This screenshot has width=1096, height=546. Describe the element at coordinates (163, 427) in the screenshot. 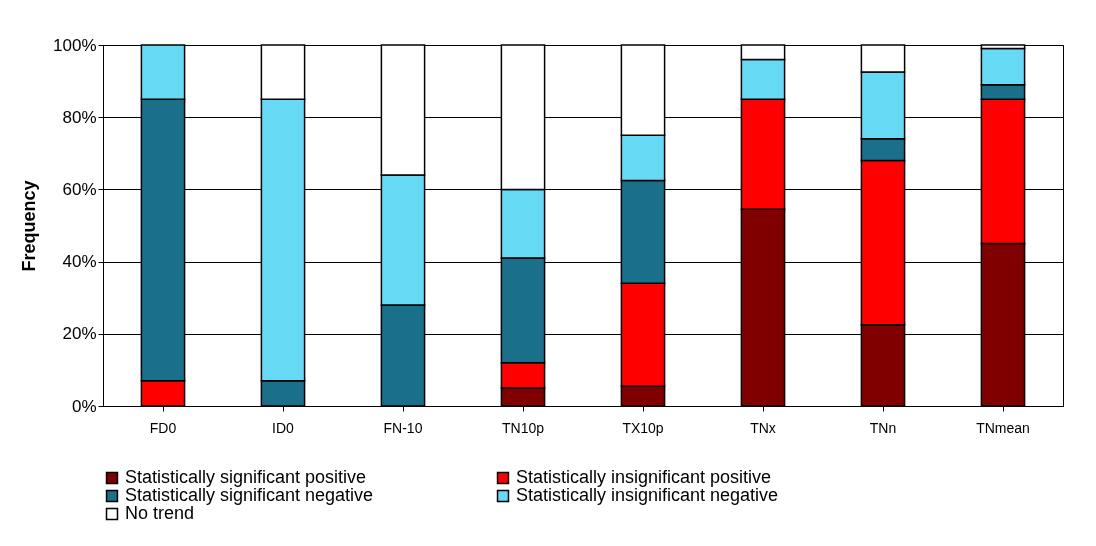

I see `x-tick-label: FD0` at that location.